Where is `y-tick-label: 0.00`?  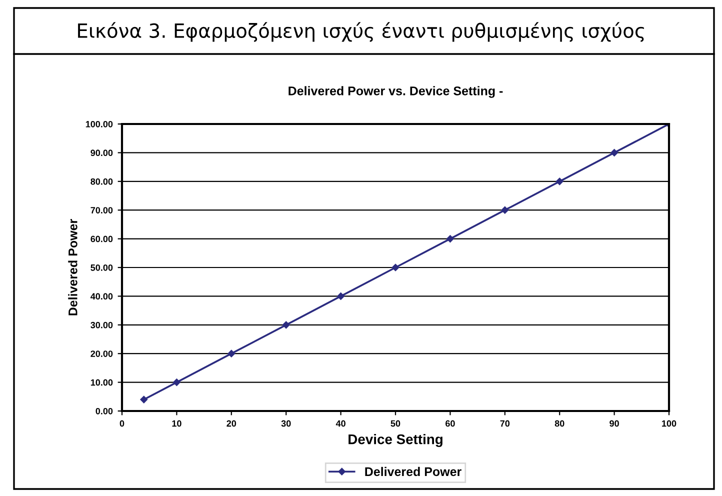
y-tick-label: 0.00 is located at coordinates (104, 411).